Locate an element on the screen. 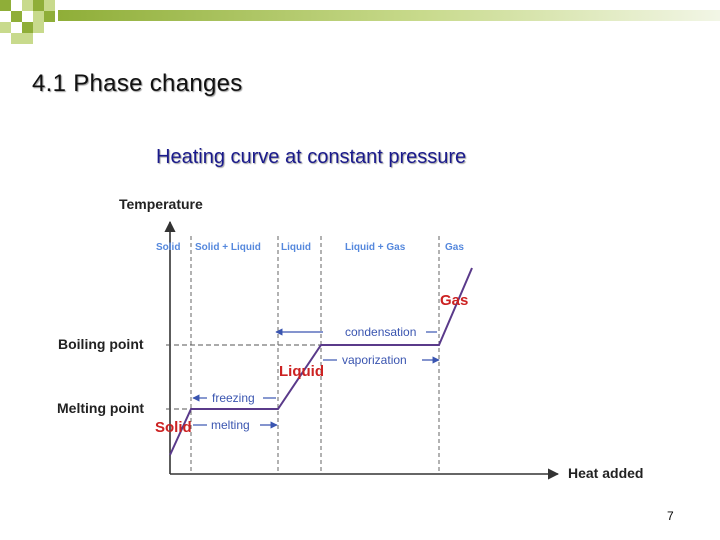  x-axis-label: Heat added is located at coordinates (605, 473).